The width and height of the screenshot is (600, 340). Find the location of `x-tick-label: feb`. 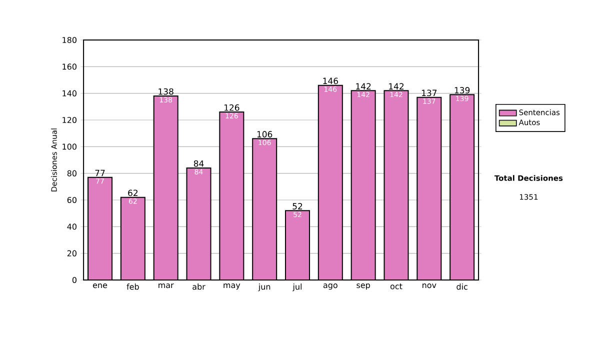

x-tick-label: feb is located at coordinates (132, 287).